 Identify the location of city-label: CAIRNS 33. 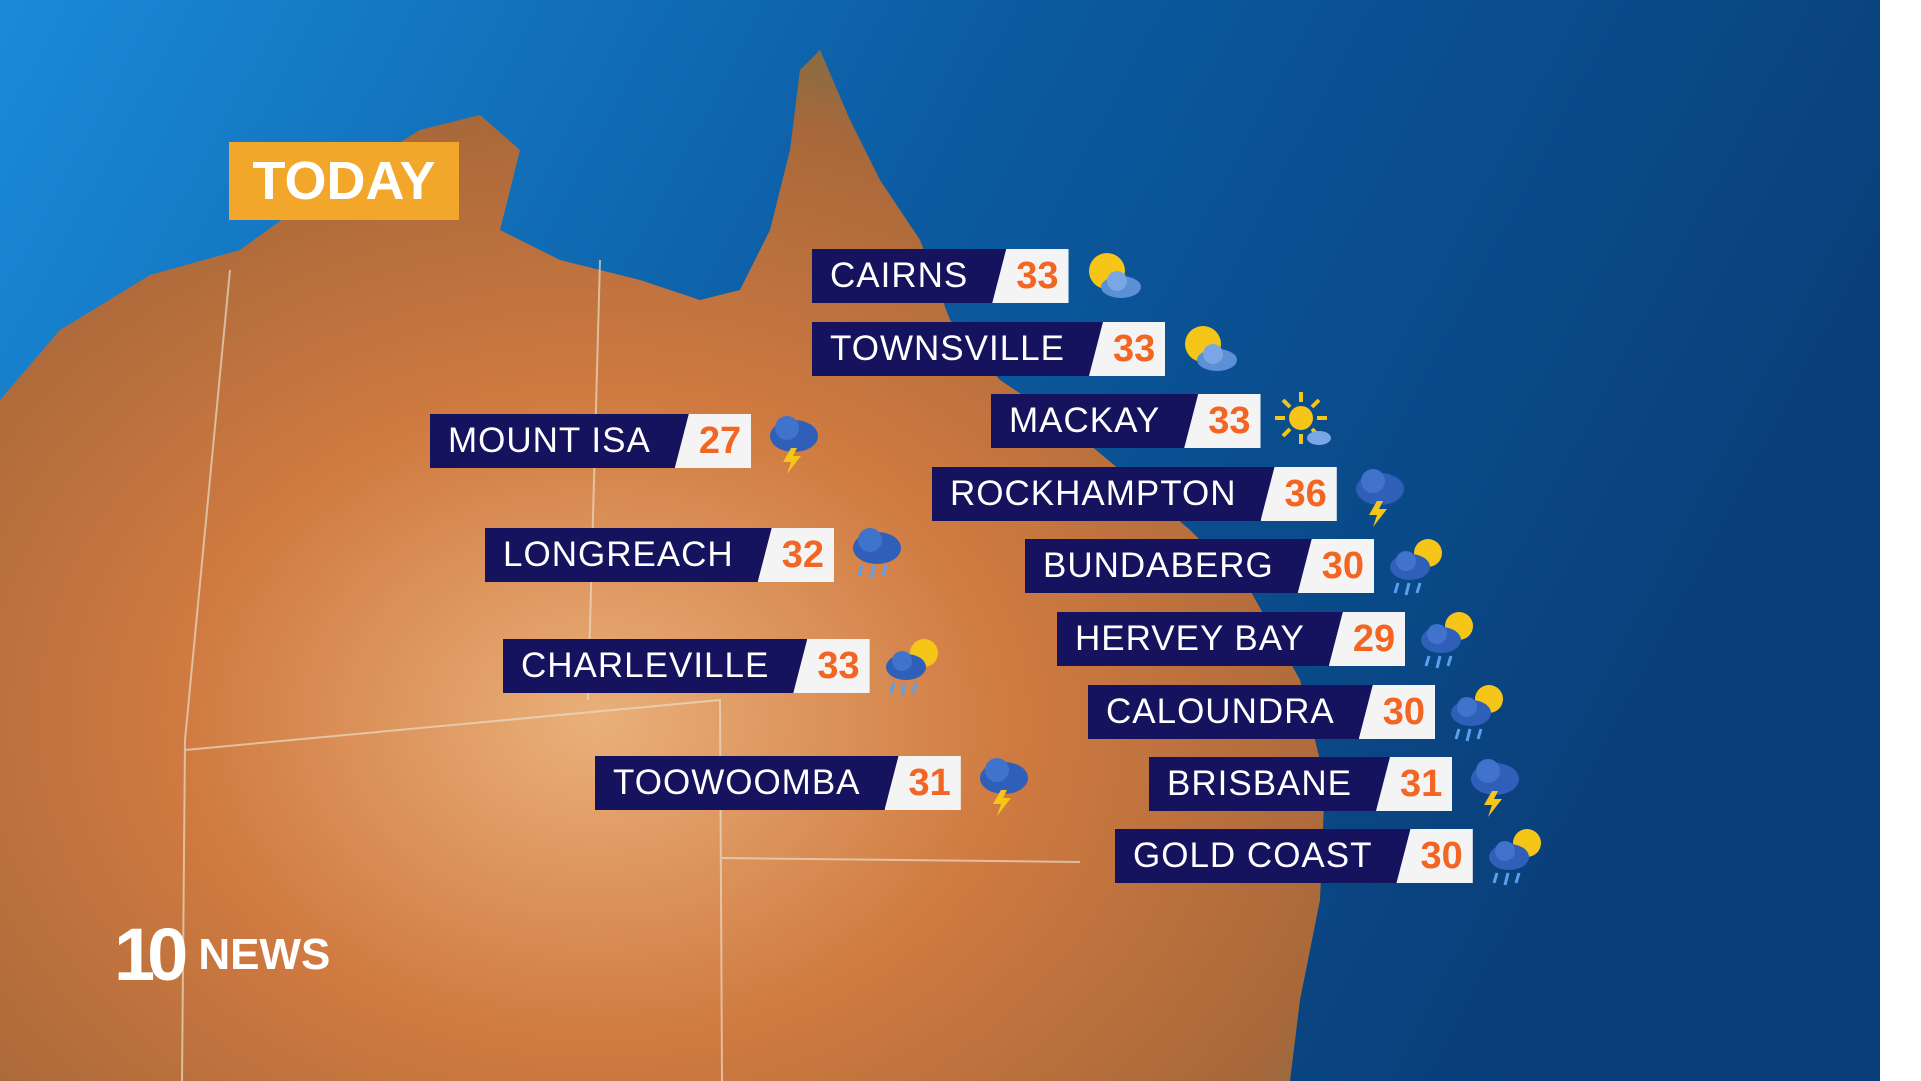
(978, 276).